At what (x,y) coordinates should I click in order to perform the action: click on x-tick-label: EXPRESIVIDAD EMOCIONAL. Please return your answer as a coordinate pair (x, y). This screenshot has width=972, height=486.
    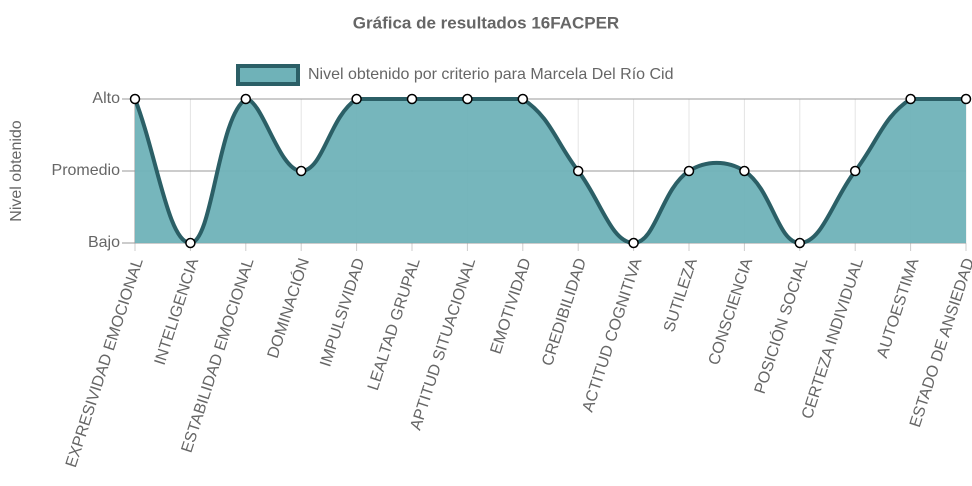
    Looking at the image, I should click on (105, 362).